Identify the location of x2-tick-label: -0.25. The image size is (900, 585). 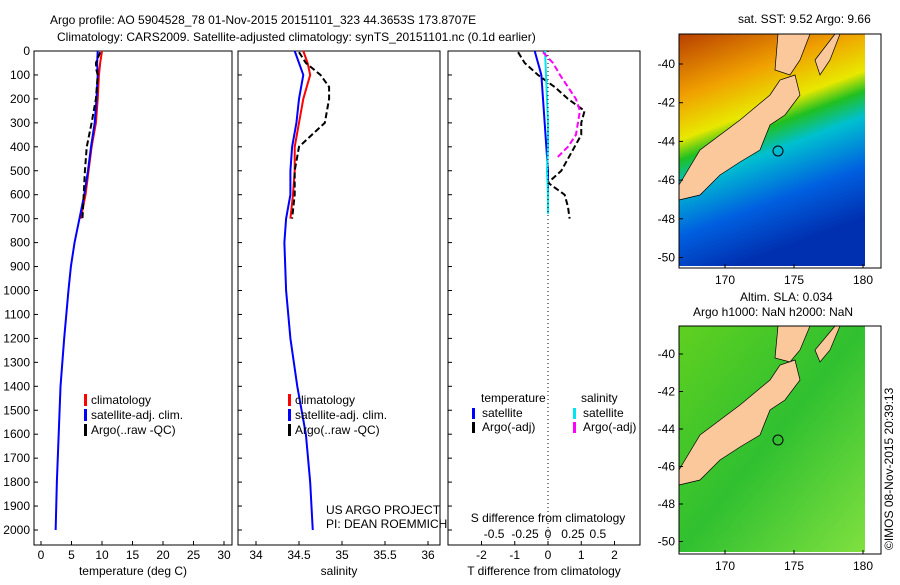
(525, 534).